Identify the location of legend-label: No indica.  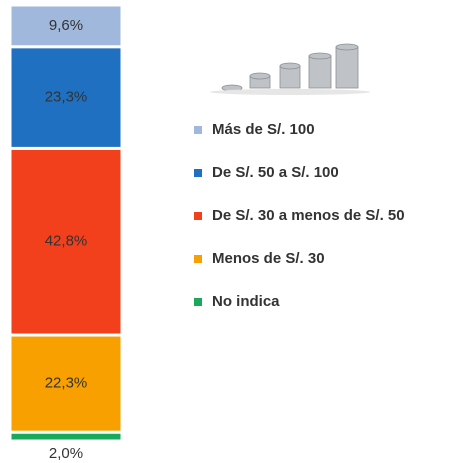
(246, 301).